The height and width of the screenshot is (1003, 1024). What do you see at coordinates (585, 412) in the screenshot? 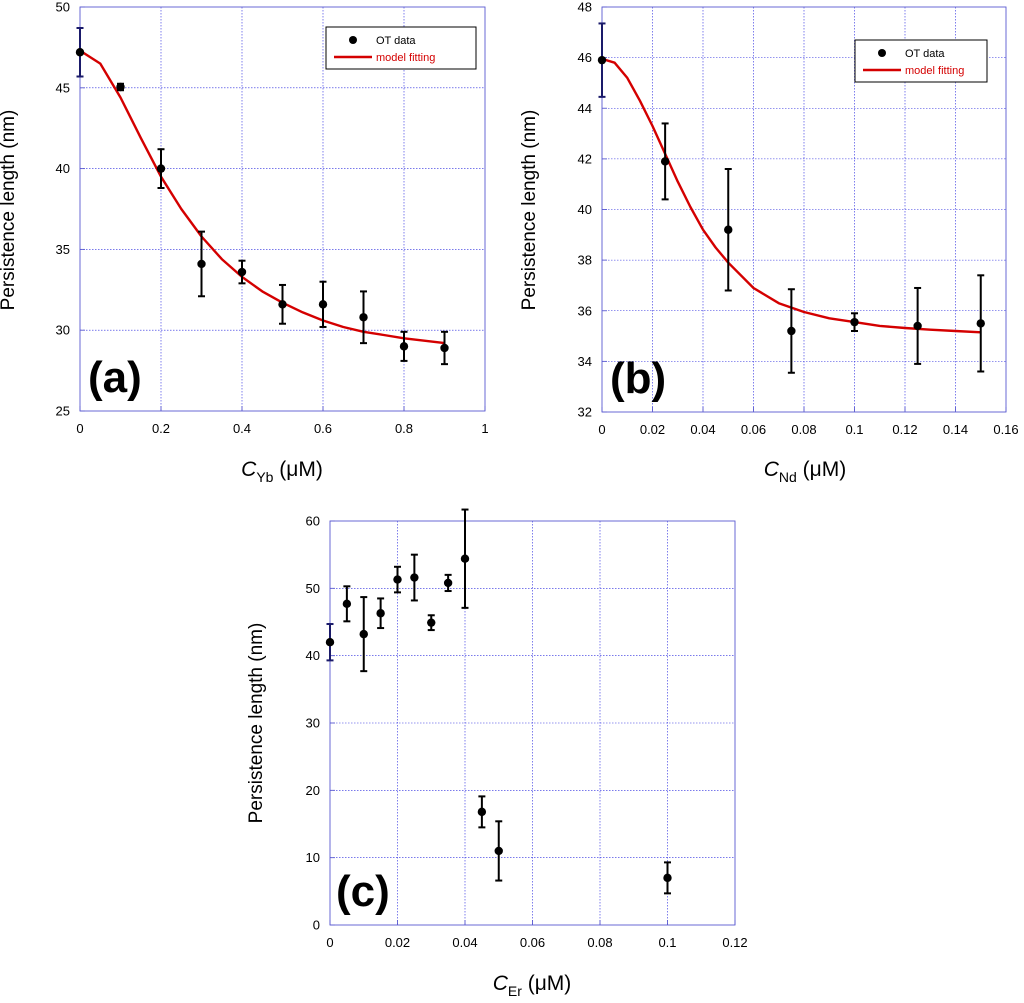
I see `y-tick-label: 32` at bounding box center [585, 412].